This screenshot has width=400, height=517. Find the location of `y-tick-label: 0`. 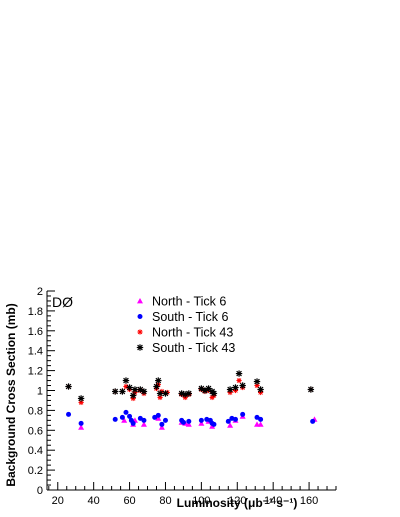

y-tick-label: 0 is located at coordinates (40, 491).